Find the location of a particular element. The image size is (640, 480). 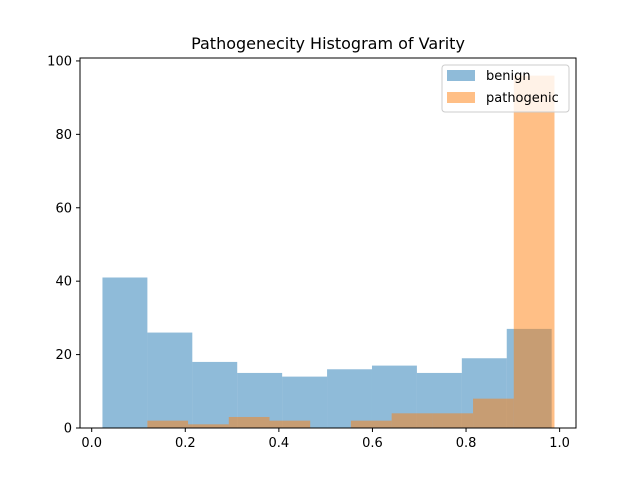

x-tick-label: 0.0 is located at coordinates (91, 443).